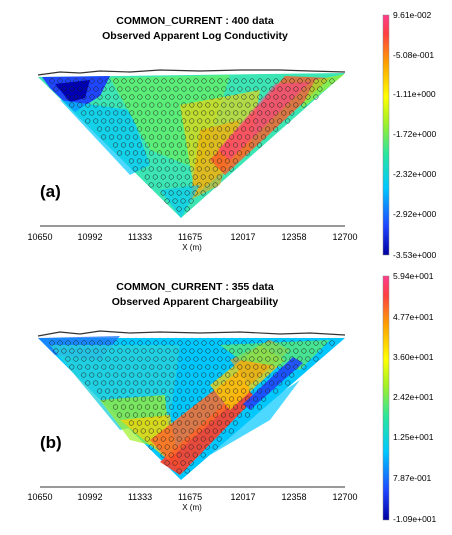 The image size is (452, 535). What do you see at coordinates (195, 36) in the screenshot?
I see `panel-a-subtitle: Observed Apparent Log Conductivity` at bounding box center [195, 36].